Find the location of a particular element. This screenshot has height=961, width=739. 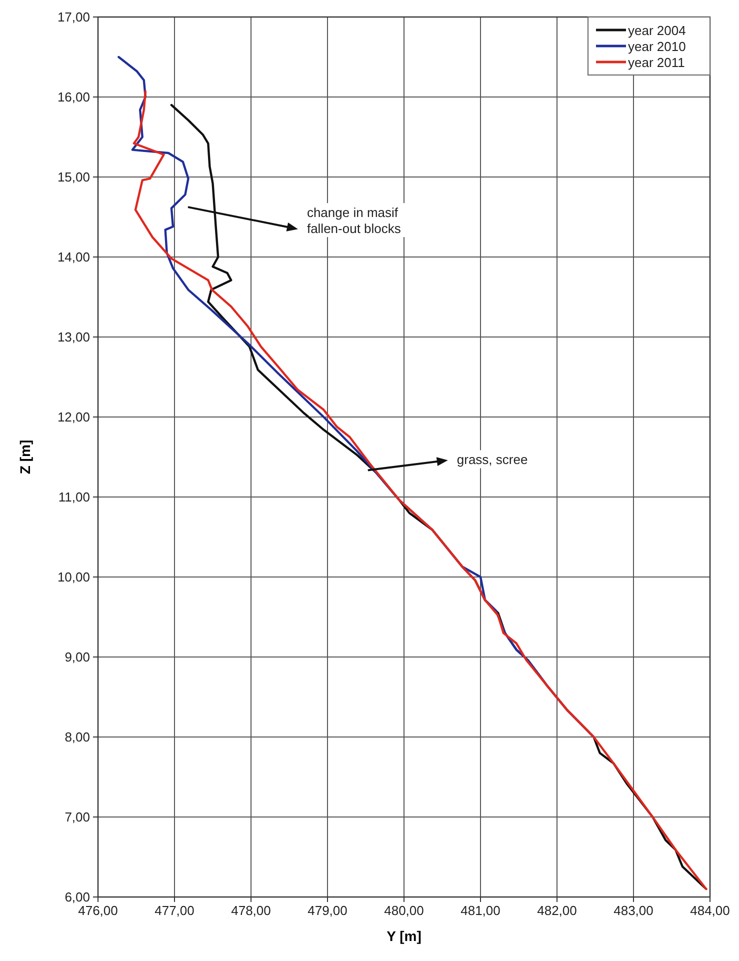

y-tick-label: 15,00 is located at coordinates (73, 177).